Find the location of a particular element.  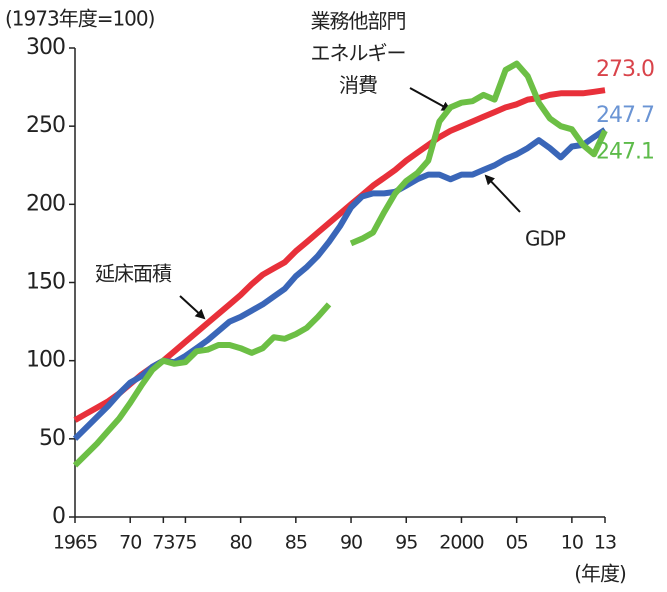

x-axis-label: (年度) is located at coordinates (600, 574).